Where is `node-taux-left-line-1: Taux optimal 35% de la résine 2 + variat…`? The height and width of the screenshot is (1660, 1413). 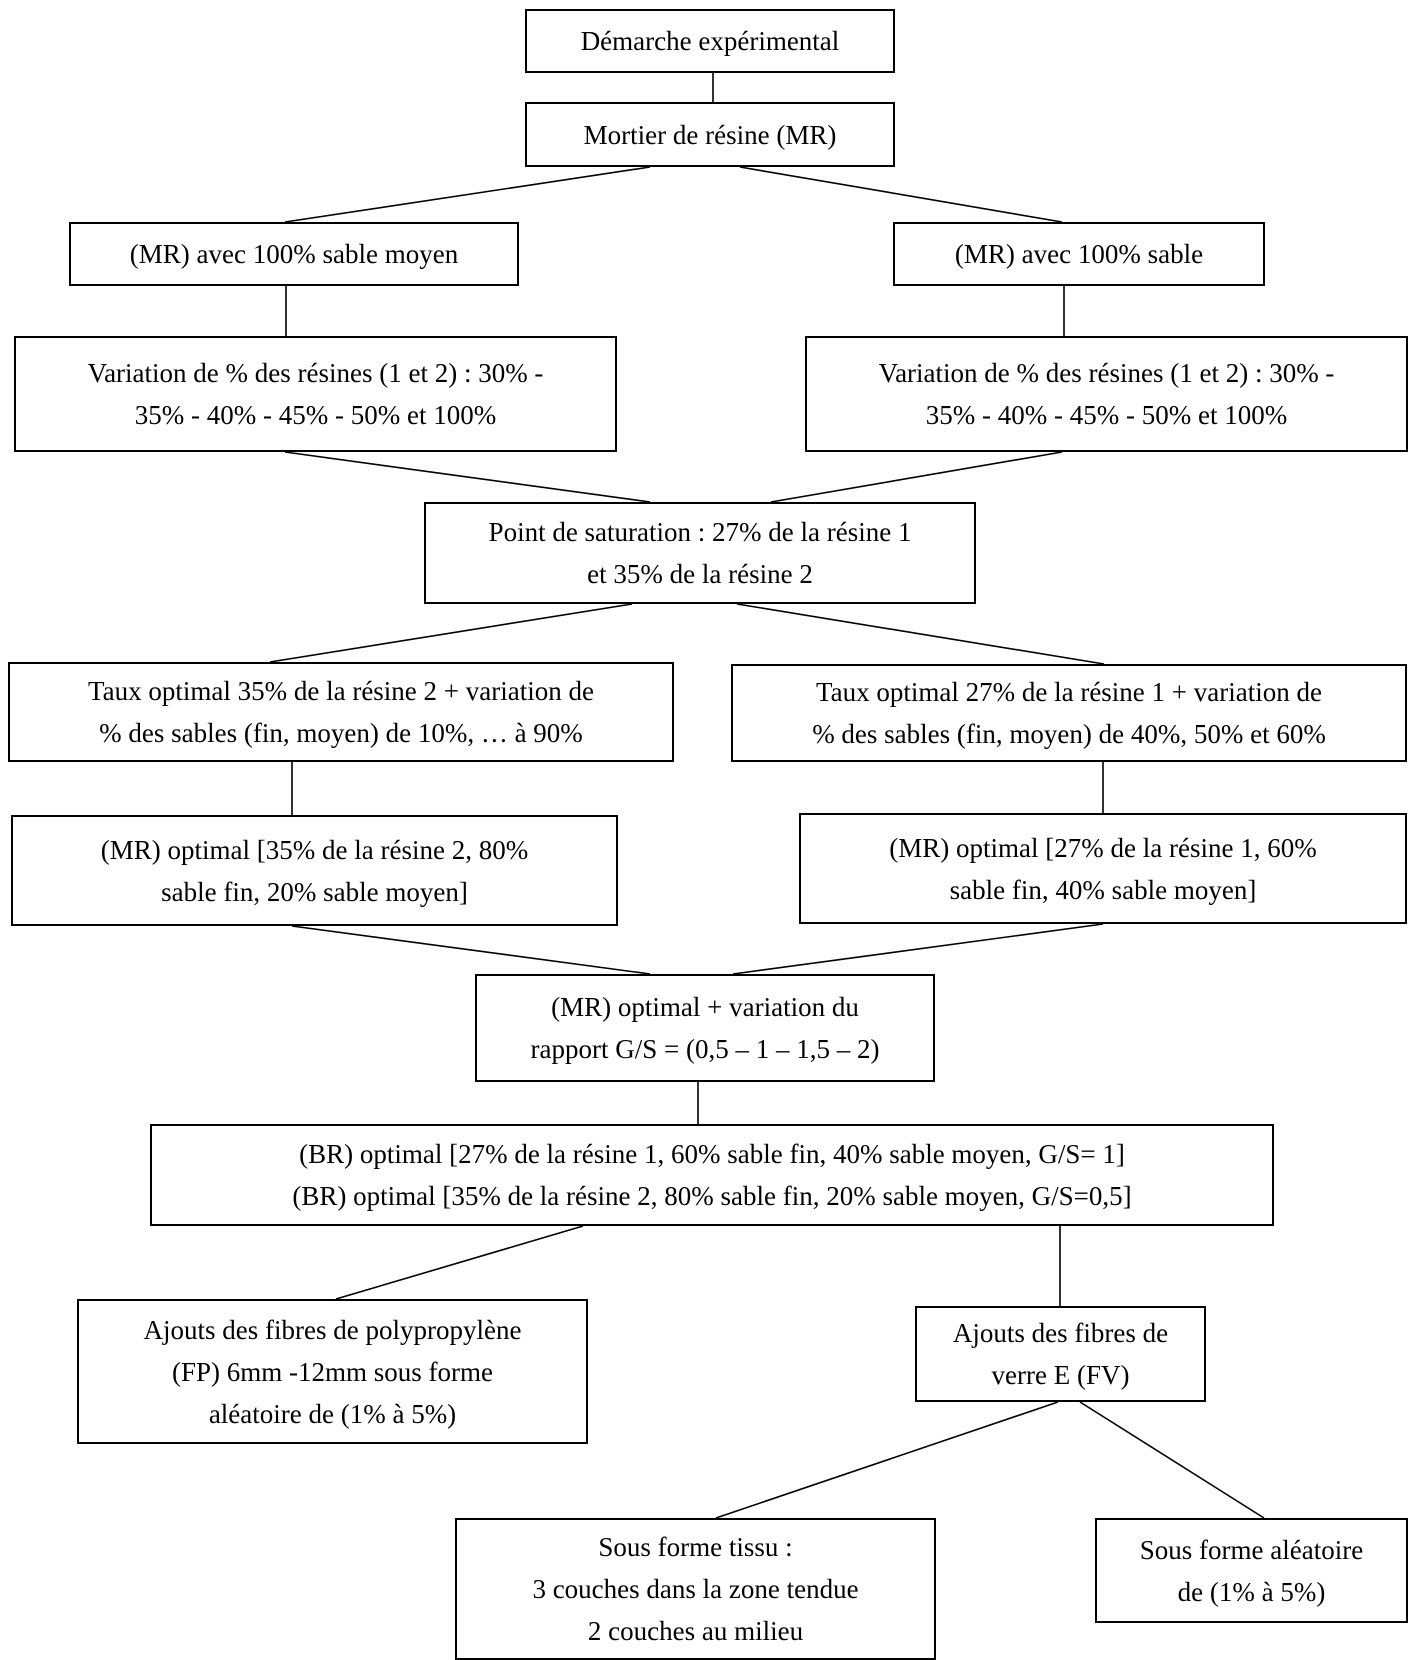
node-taux-left-line-1: Taux optimal 35% de la résine 2 + variat… is located at coordinates (341, 691).